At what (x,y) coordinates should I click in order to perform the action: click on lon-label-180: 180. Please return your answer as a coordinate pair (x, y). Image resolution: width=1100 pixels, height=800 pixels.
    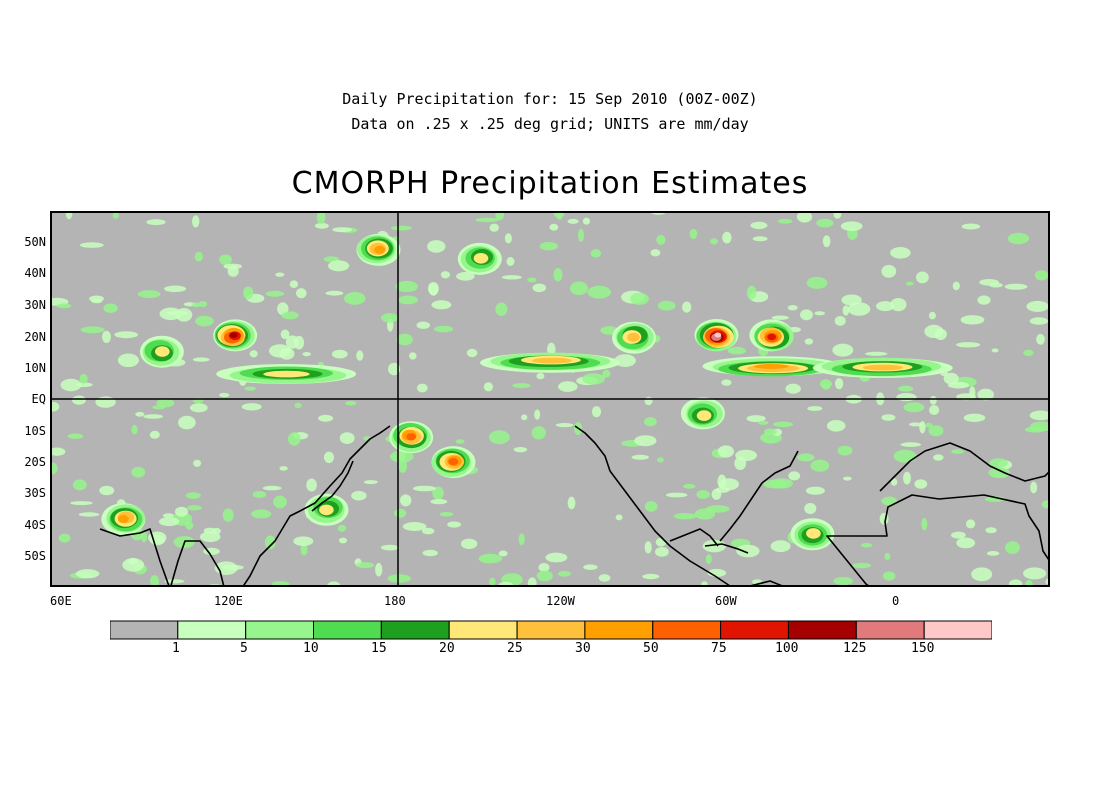
    Looking at the image, I should click on (395, 601).